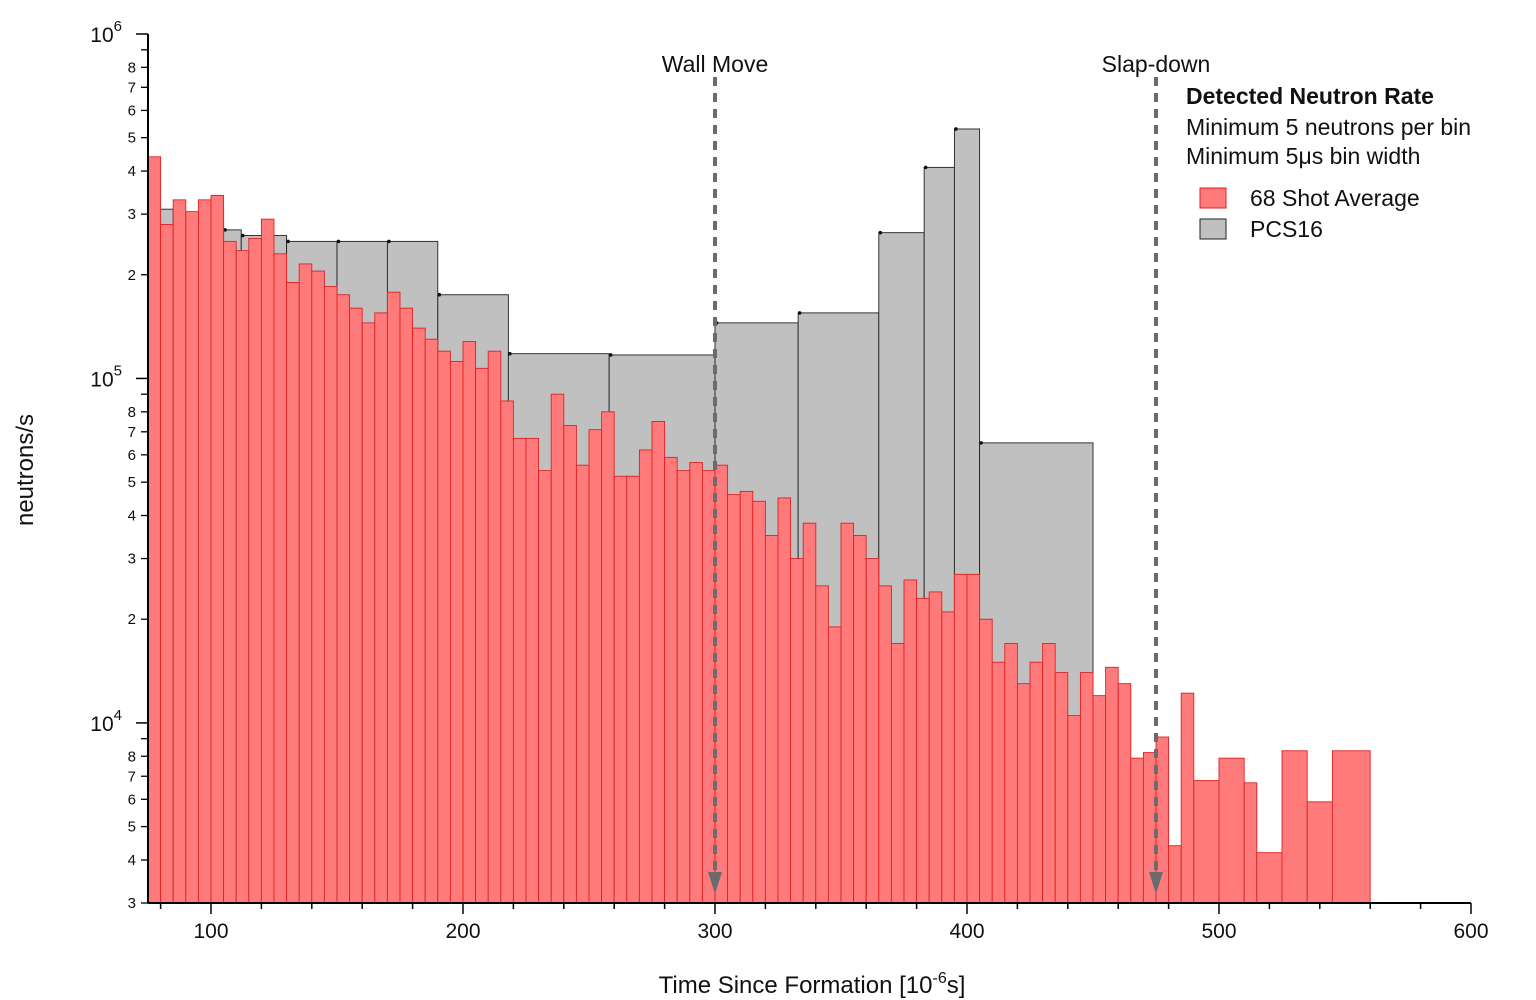  I want to click on y-minor-label: 7, so click(132, 87).